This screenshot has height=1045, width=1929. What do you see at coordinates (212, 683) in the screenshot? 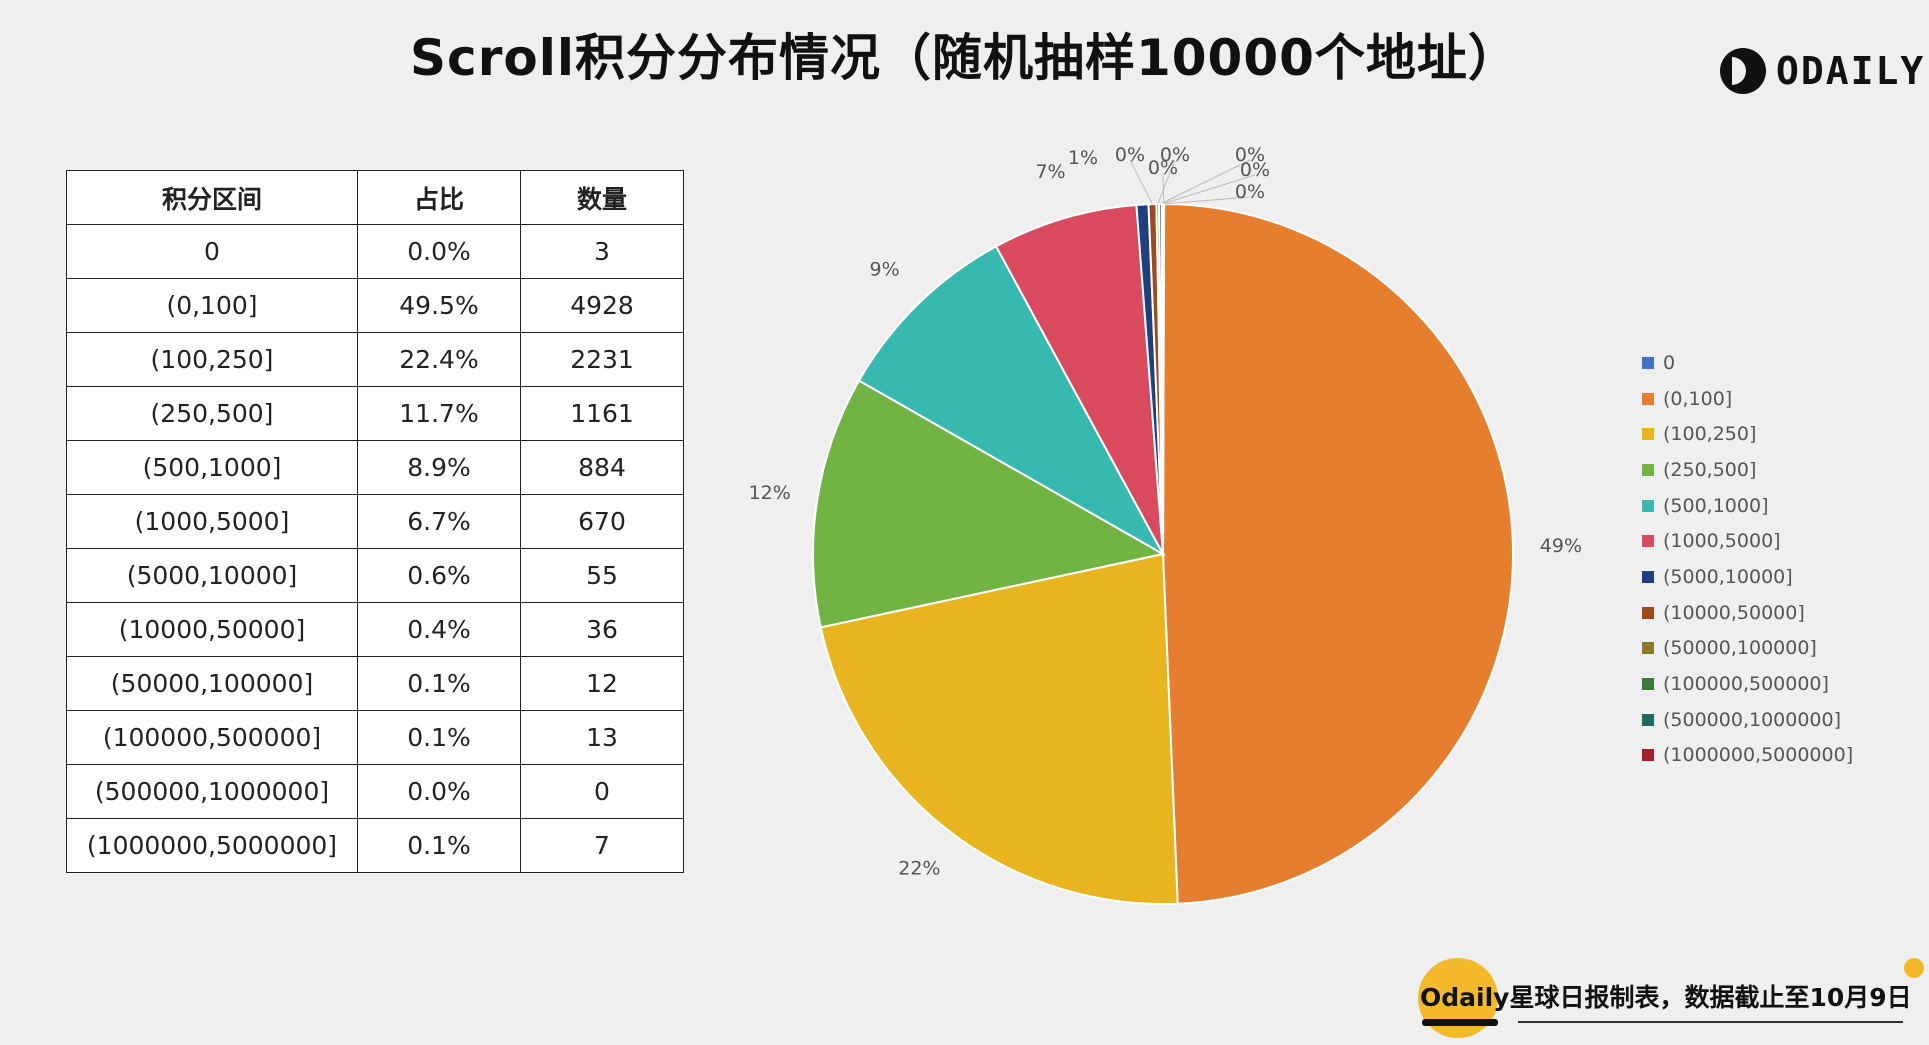
I see `table-cell: (50000,100000]` at bounding box center [212, 683].